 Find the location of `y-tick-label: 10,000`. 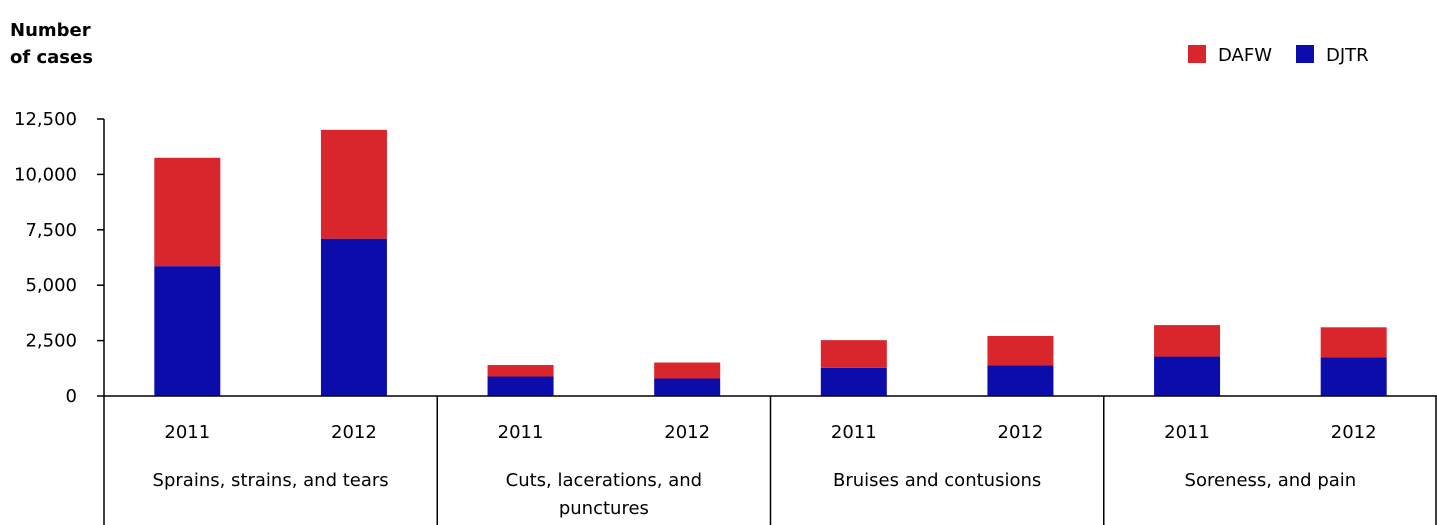

y-tick-label: 10,000 is located at coordinates (45, 174).